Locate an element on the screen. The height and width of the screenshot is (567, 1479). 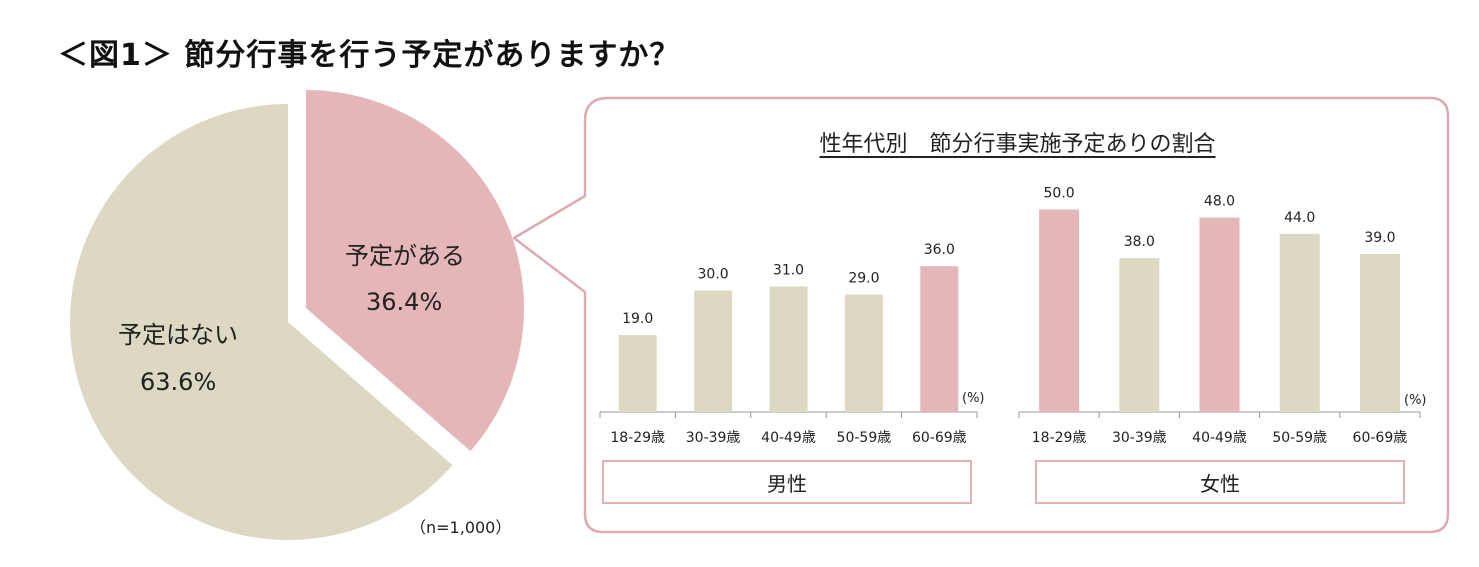
group-label-female: 女性 is located at coordinates (1220, 482).